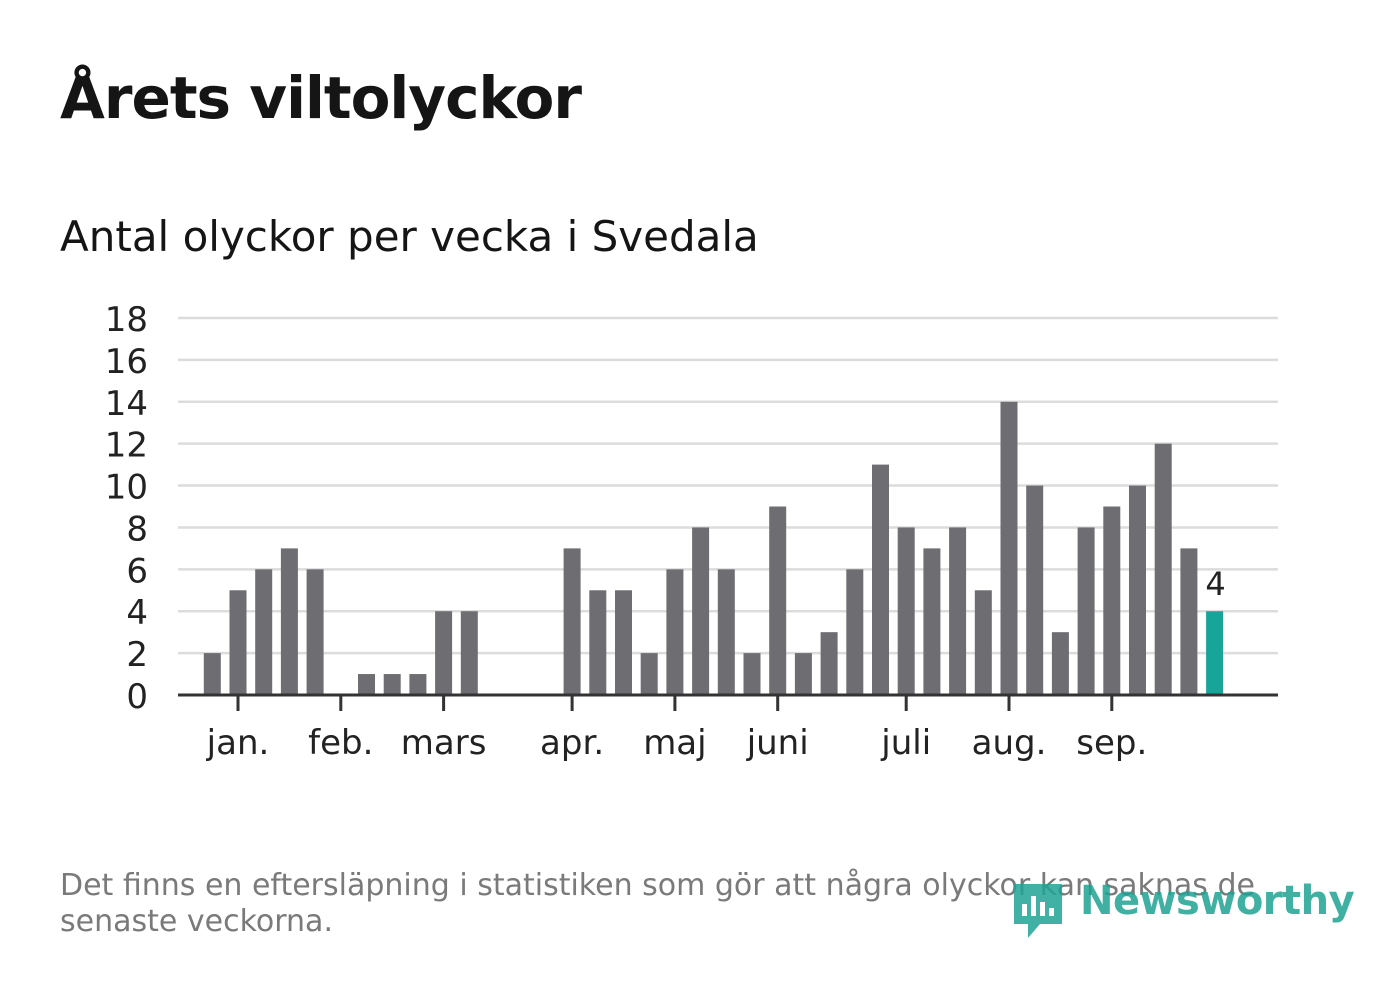 The height and width of the screenshot is (999, 1382). I want to click on y-tick-label: 14, so click(126, 404).